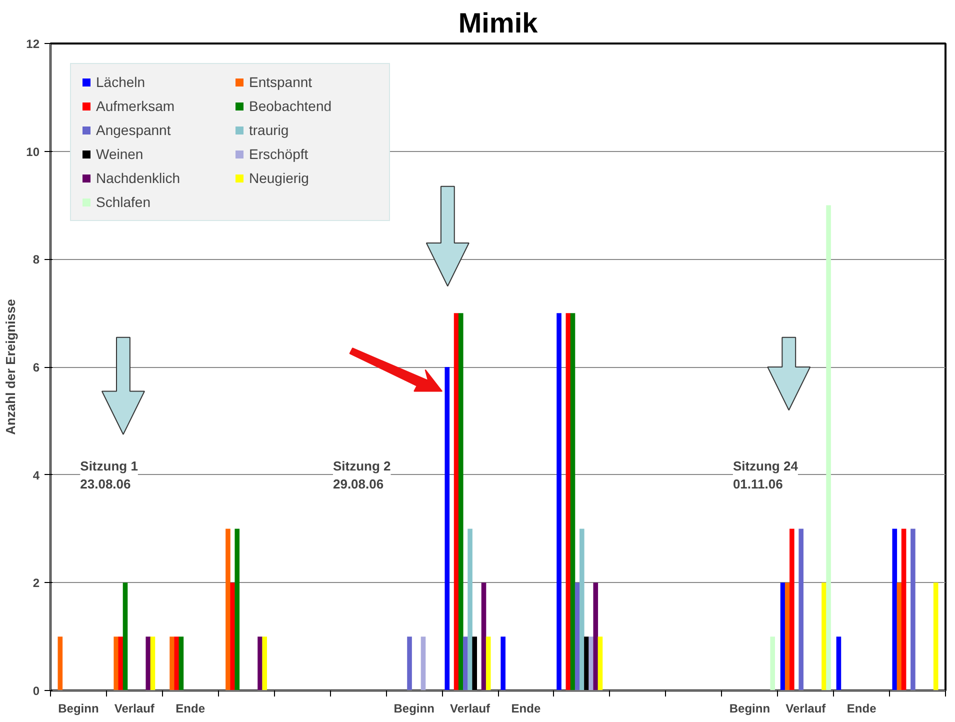 This screenshot has width=955, height=722. I want to click on y-tick-label: 12, so click(33, 44).